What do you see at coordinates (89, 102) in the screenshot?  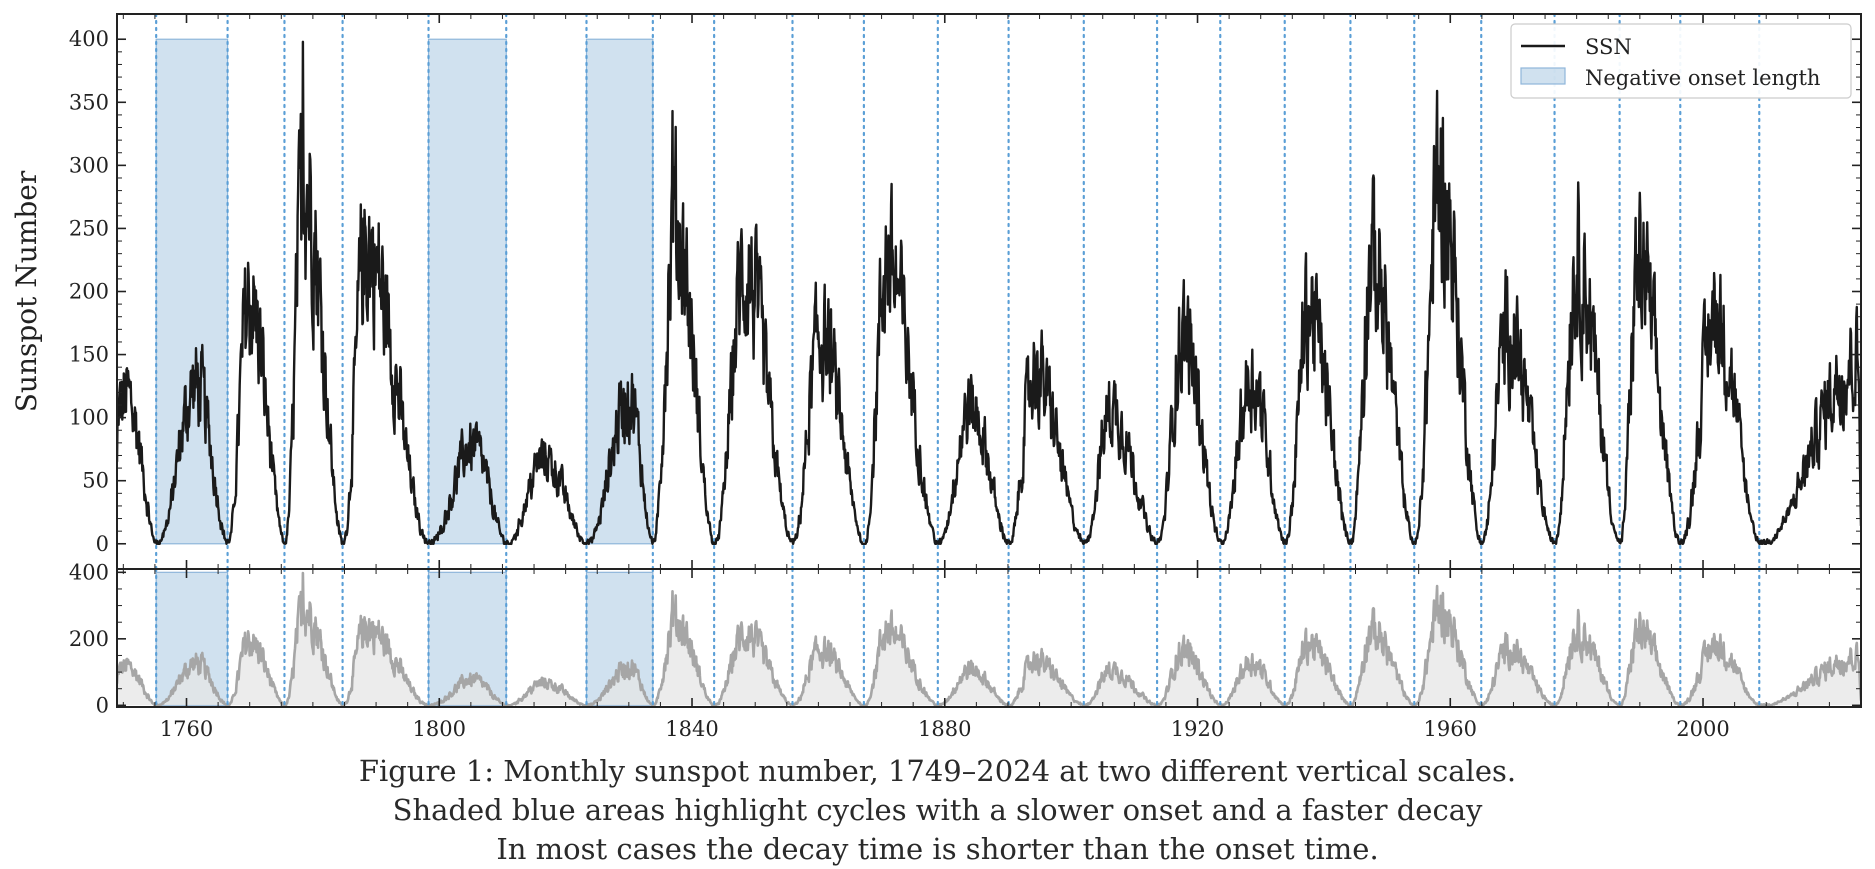 I see `upper-y-tick-label-7: 350` at bounding box center [89, 102].